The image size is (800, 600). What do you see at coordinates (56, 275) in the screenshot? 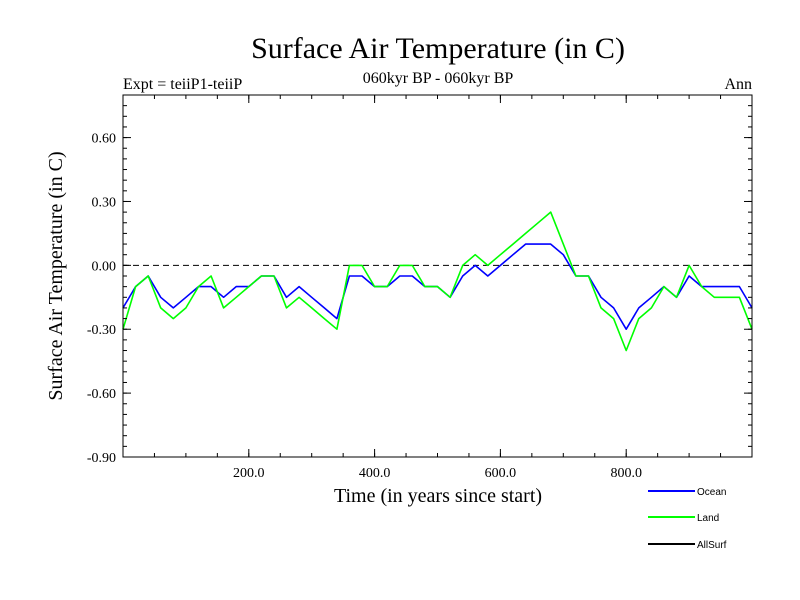
I see `y-axis-label: Surface Air Temperature (in C)` at bounding box center [56, 275].